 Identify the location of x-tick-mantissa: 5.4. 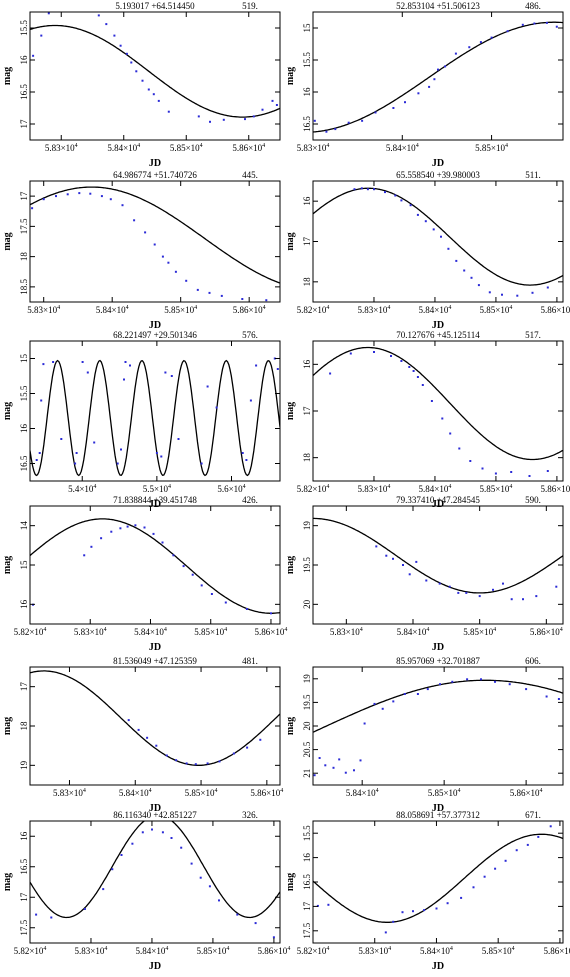
(74, 489).